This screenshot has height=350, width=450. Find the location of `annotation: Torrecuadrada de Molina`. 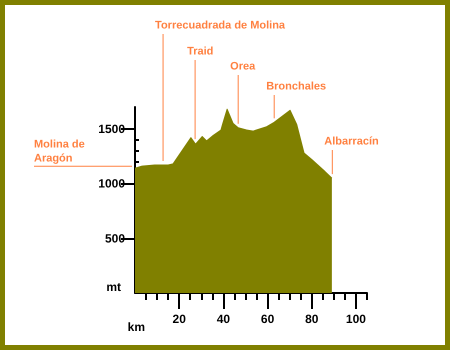

annotation: Torrecuadrada de Molina is located at coordinates (220, 26).